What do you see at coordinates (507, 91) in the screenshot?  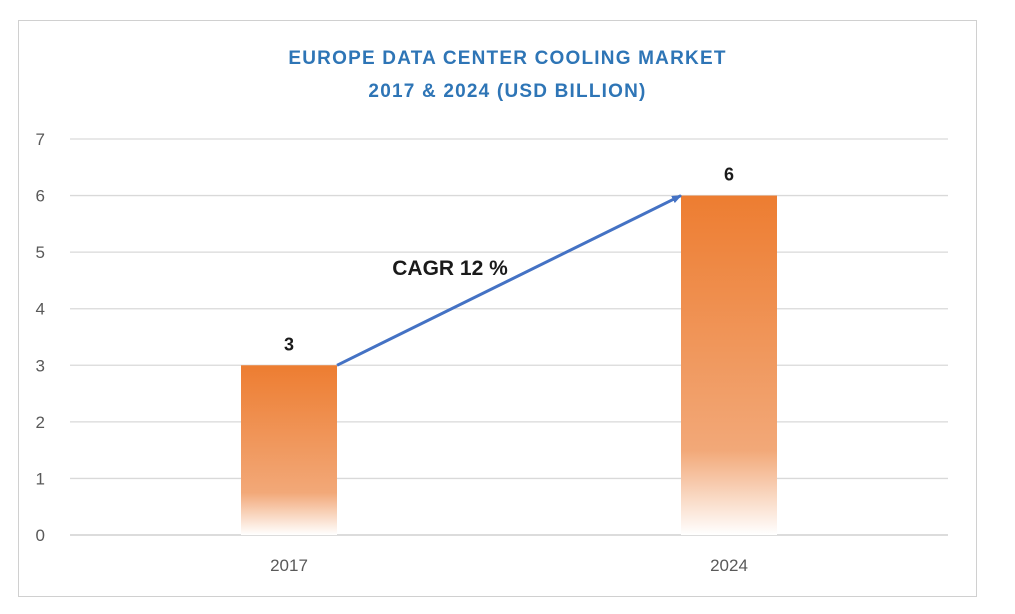 I see `chart-title-line-2: 2017 & 2024 (USD BILLION)` at bounding box center [507, 91].